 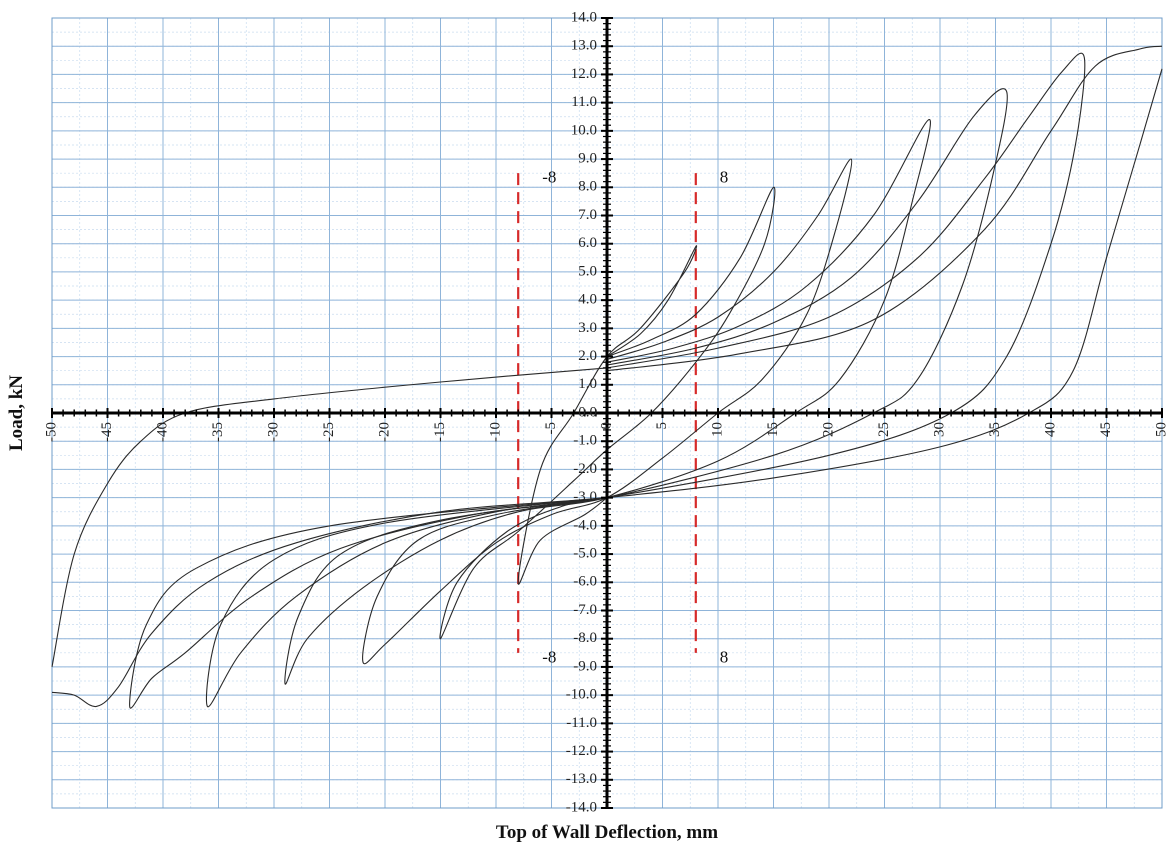 I want to click on x-tick-label: 10, so click(x=717, y=429).